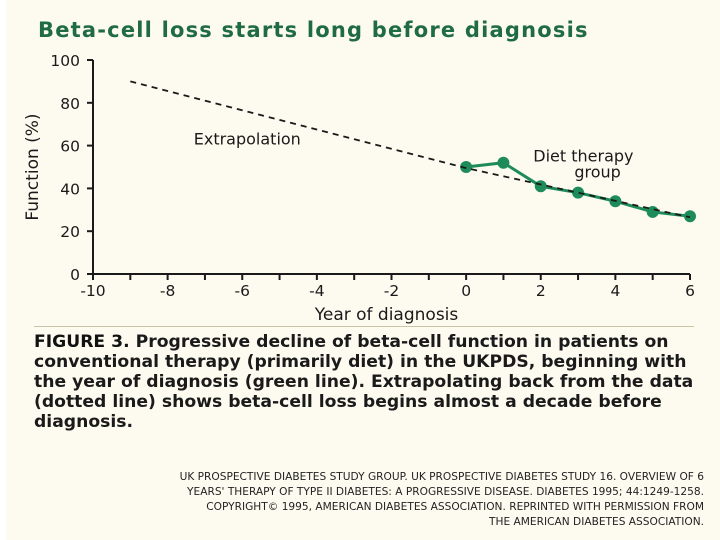  What do you see at coordinates (466, 291) in the screenshot?
I see `x-tick-label: 0` at bounding box center [466, 291].